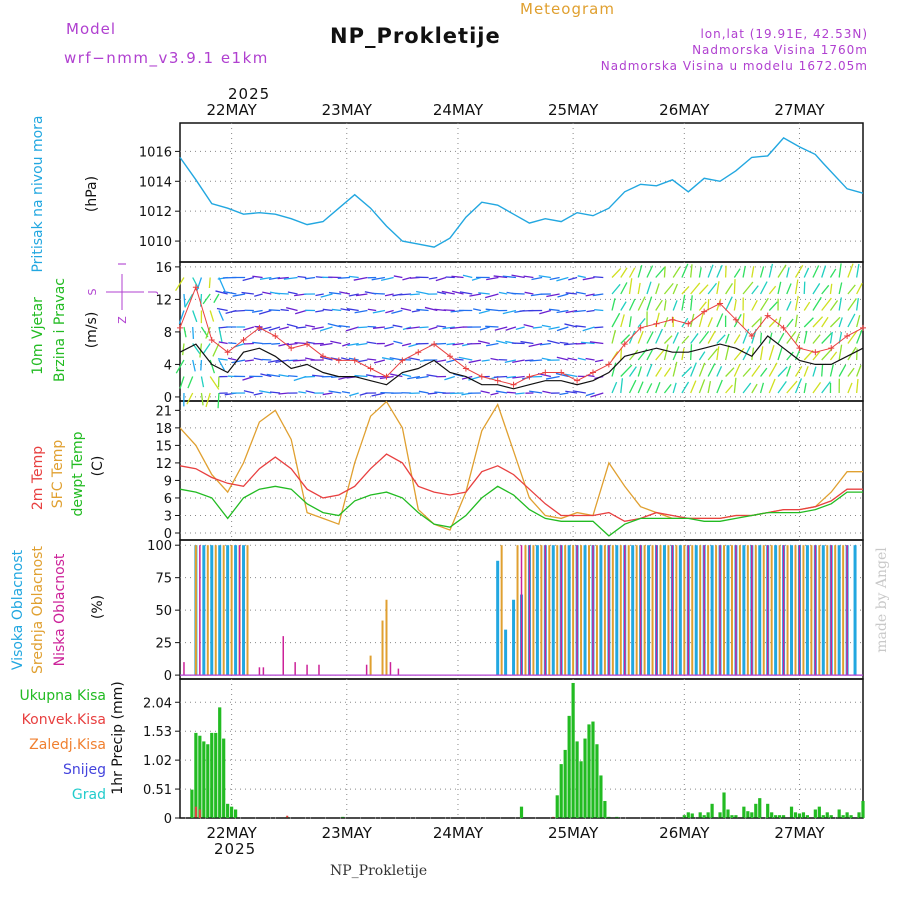  What do you see at coordinates (163, 464) in the screenshot?
I see `y-tick-label: 12` at bounding box center [163, 464].